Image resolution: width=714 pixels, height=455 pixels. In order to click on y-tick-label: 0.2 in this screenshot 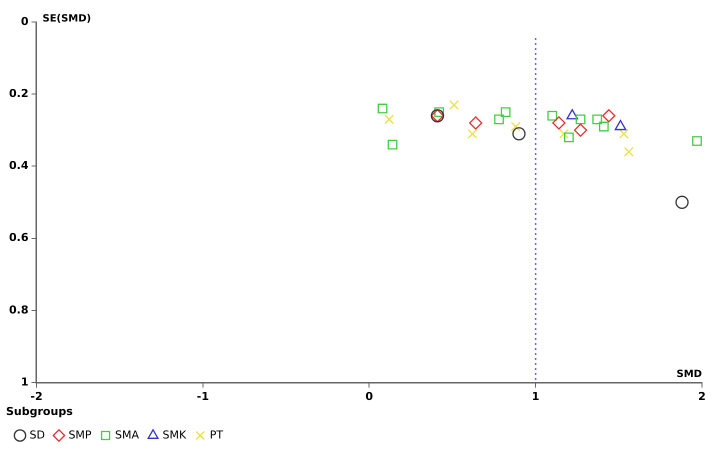, I will do `click(18, 93)`.